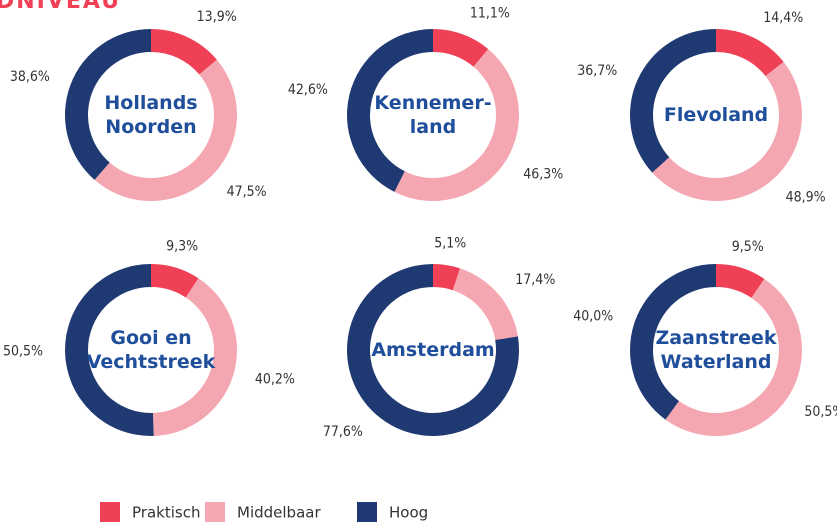  I want to click on value-label: 40,0%, so click(593, 317).